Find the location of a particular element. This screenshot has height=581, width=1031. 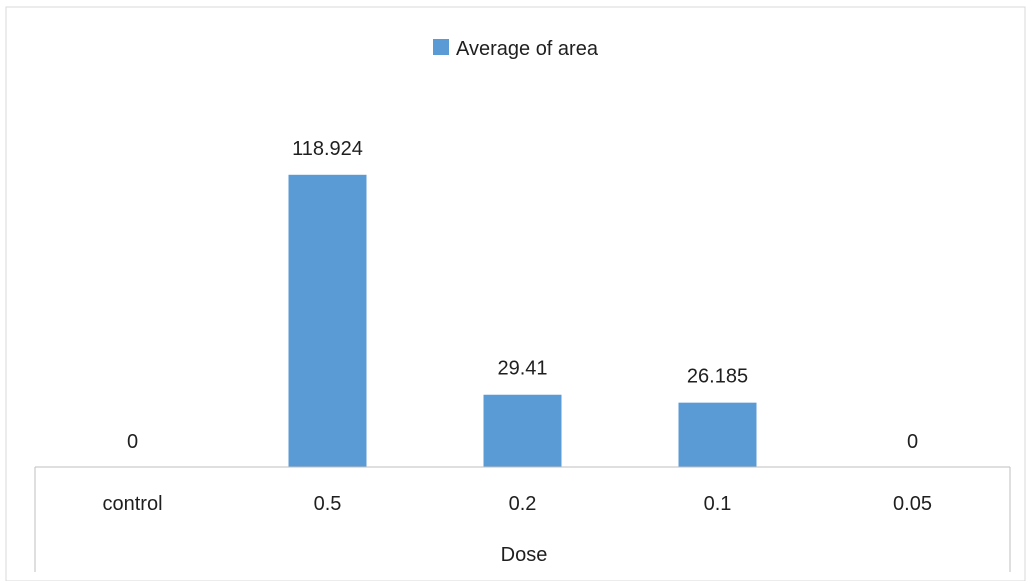

data-label-4: 0 is located at coordinates (912, 442).